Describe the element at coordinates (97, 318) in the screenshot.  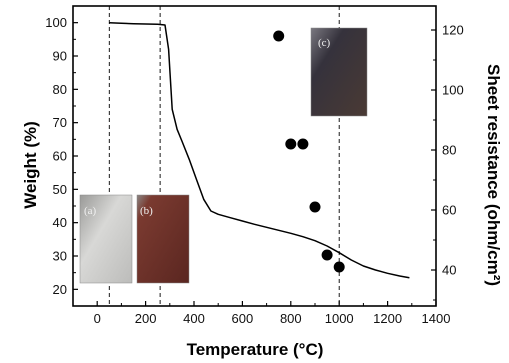
I see `x-tick-label: 0` at that location.